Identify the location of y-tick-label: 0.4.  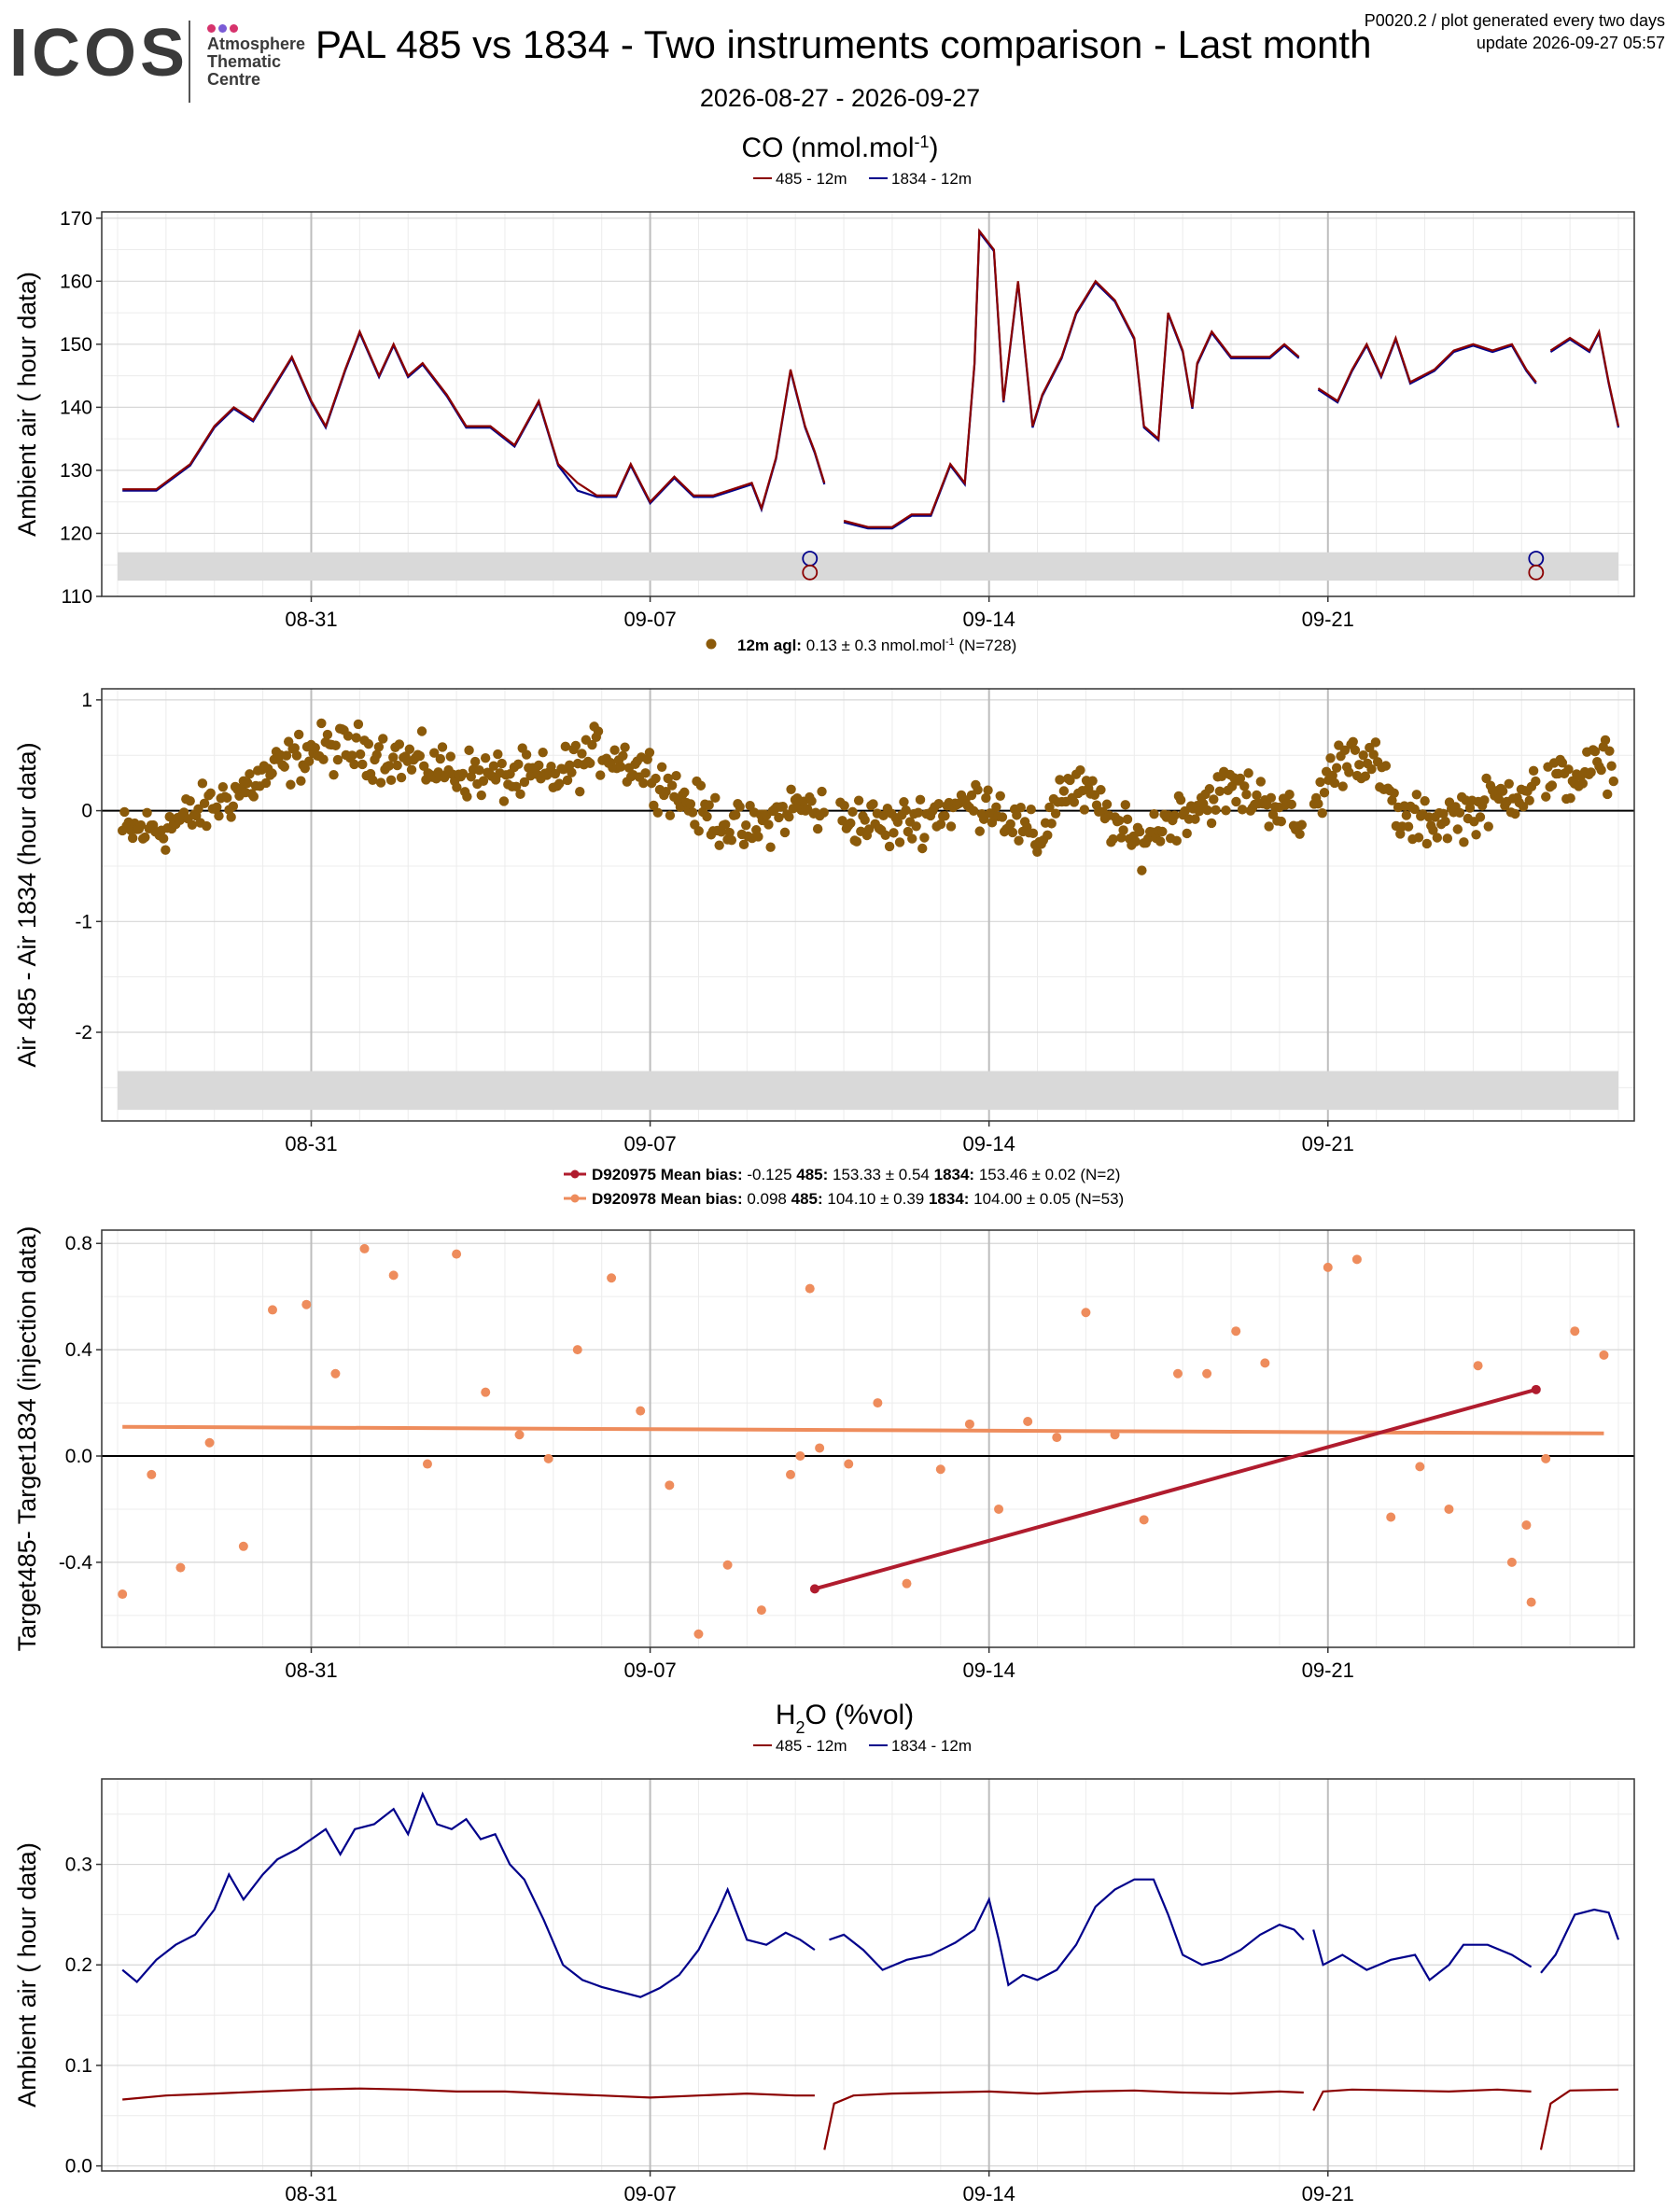
(79, 1350).